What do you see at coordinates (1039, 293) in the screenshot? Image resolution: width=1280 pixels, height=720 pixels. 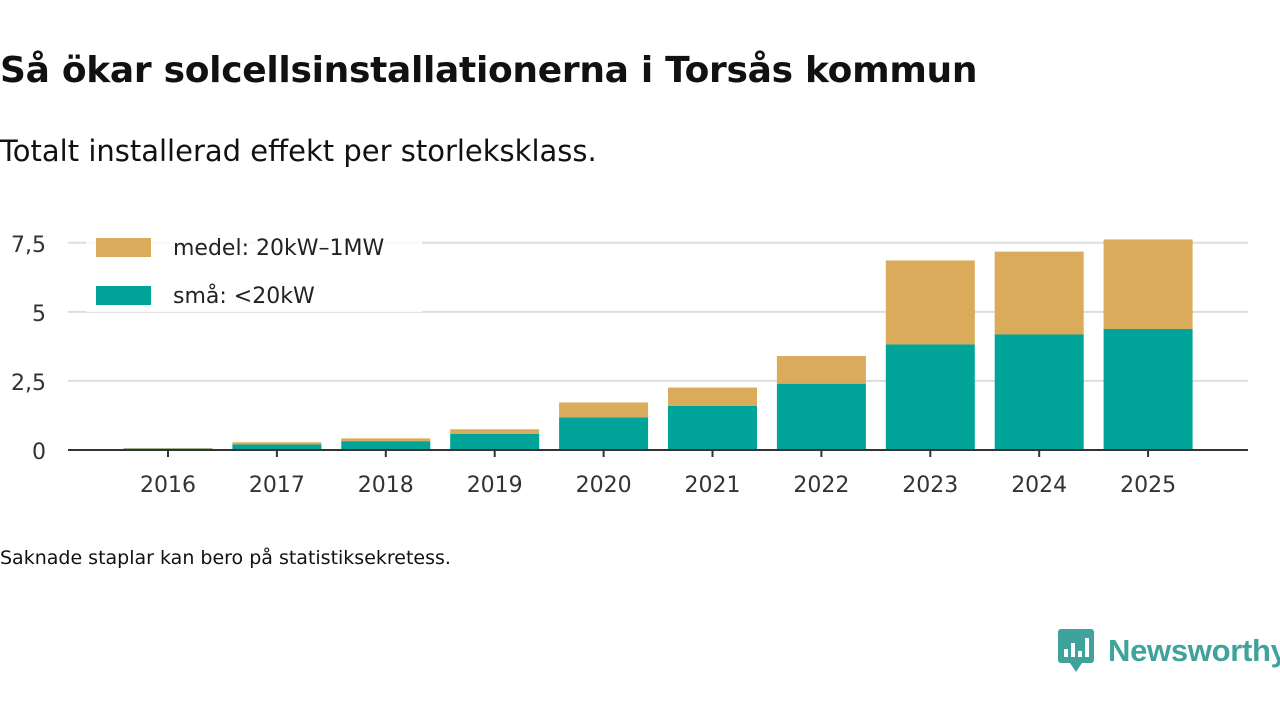 I see `bar-medium-2024` at bounding box center [1039, 293].